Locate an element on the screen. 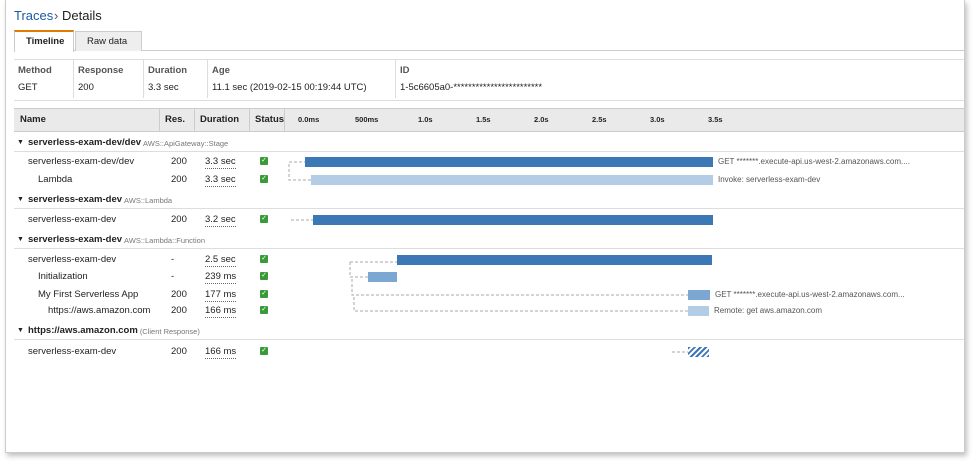 This screenshot has height=467, width=974. group-type: AWS::Lambda::Function is located at coordinates (165, 240).